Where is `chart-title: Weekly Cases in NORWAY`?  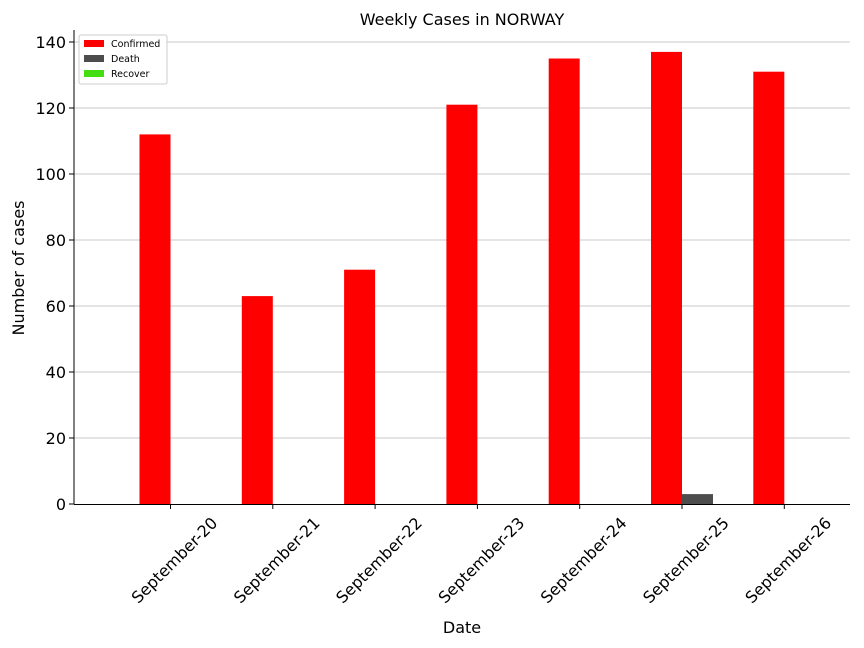 chart-title: Weekly Cases in NORWAY is located at coordinates (462, 19).